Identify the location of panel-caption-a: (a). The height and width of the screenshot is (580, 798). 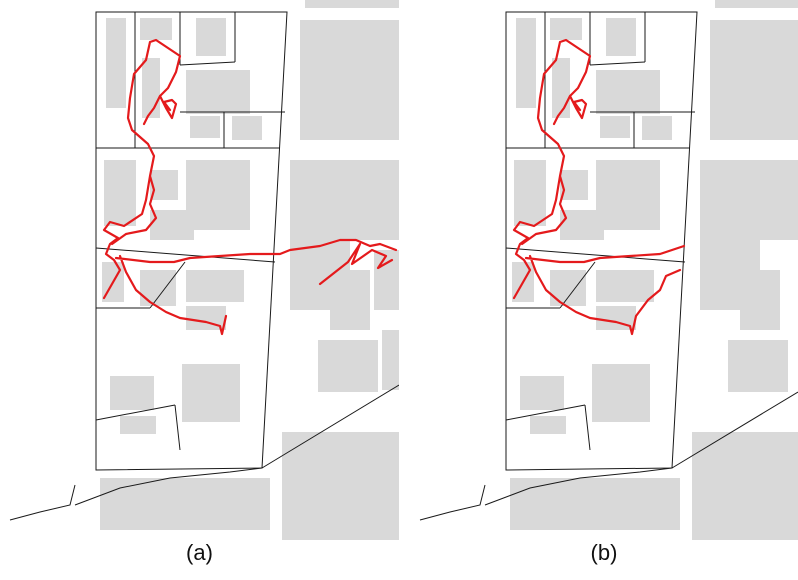
(199, 552).